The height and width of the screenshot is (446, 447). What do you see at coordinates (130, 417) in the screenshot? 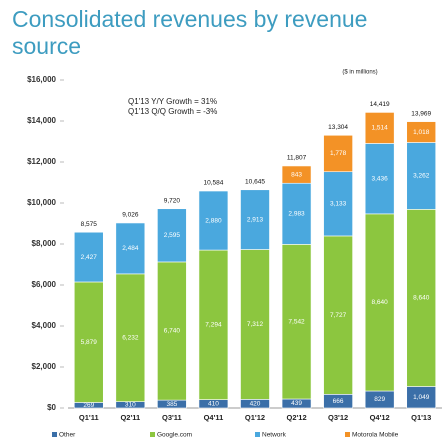
I see `x-tick-label: Q2'11` at bounding box center [130, 417].